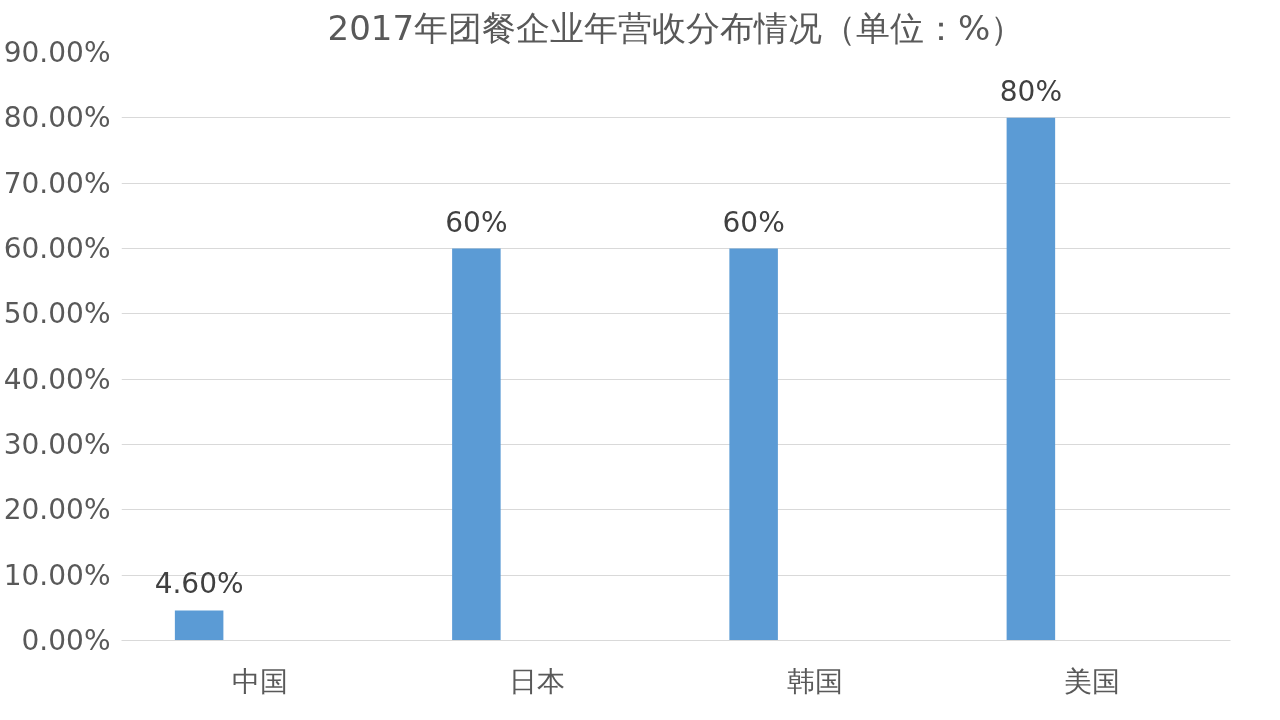 The image size is (1280, 720). Describe the element at coordinates (57, 52) in the screenshot. I see `y-tick-label: 90.00%` at that location.